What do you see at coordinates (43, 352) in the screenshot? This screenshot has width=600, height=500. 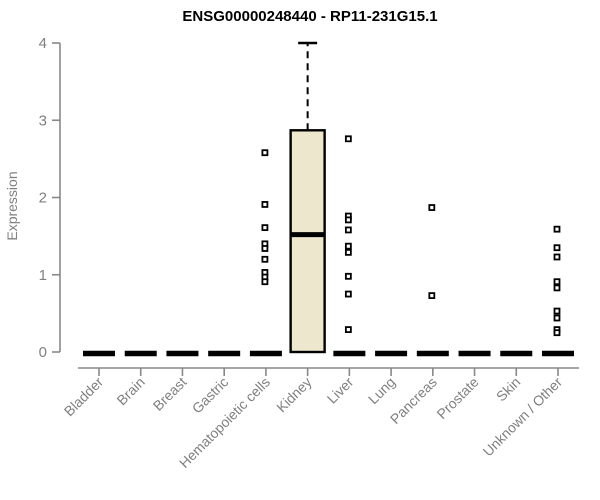 I see `y-tick-label: 0` at bounding box center [43, 352].